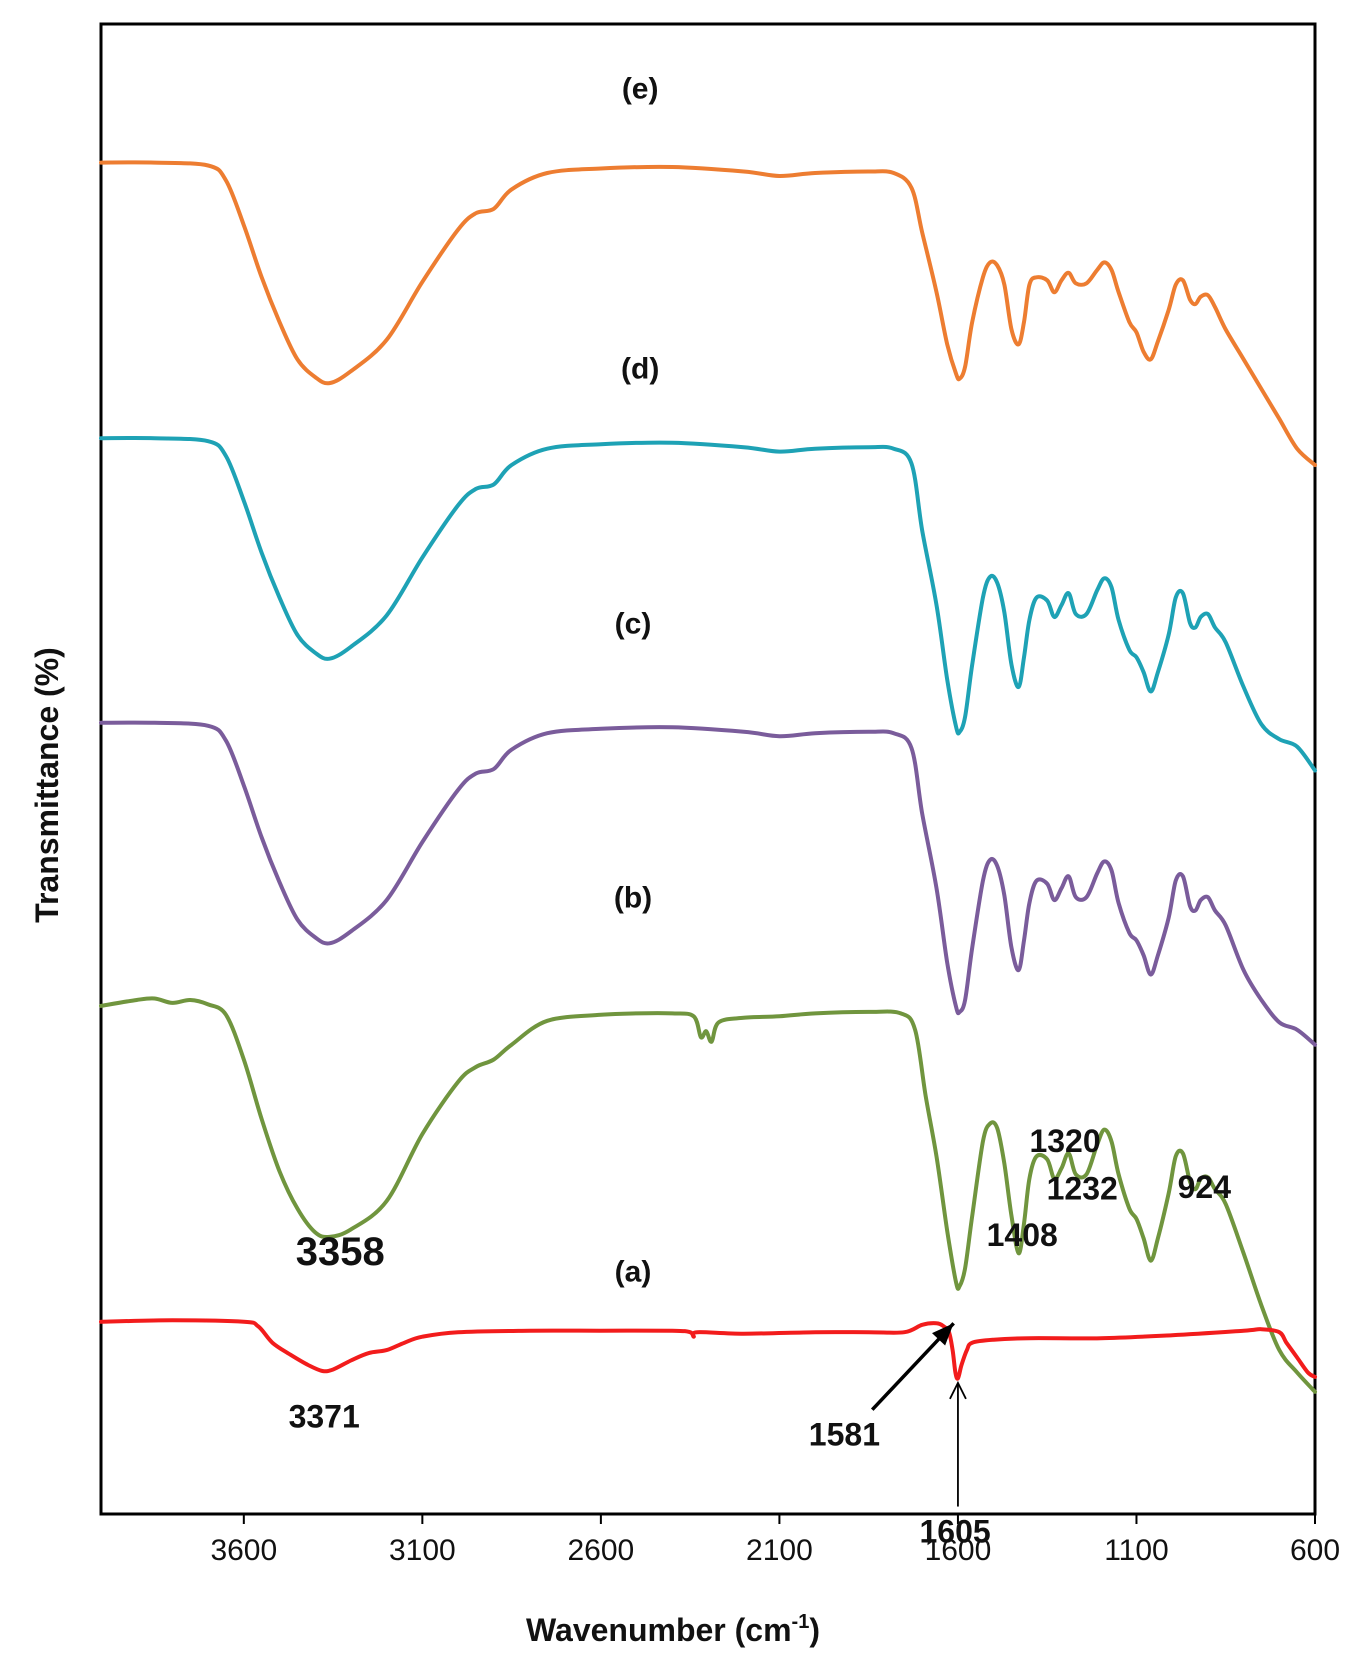 The height and width of the screenshot is (1674, 1367). Describe the element at coordinates (1064, 1141) in the screenshot. I see `annotation-1320: 1320` at that location.